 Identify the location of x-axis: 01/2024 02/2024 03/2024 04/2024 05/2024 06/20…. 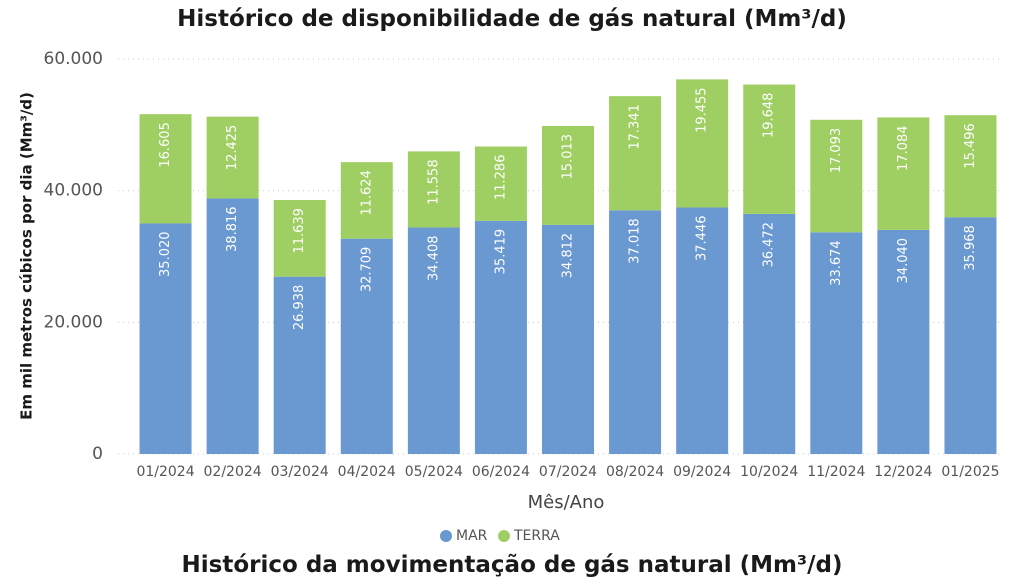
(567, 472).